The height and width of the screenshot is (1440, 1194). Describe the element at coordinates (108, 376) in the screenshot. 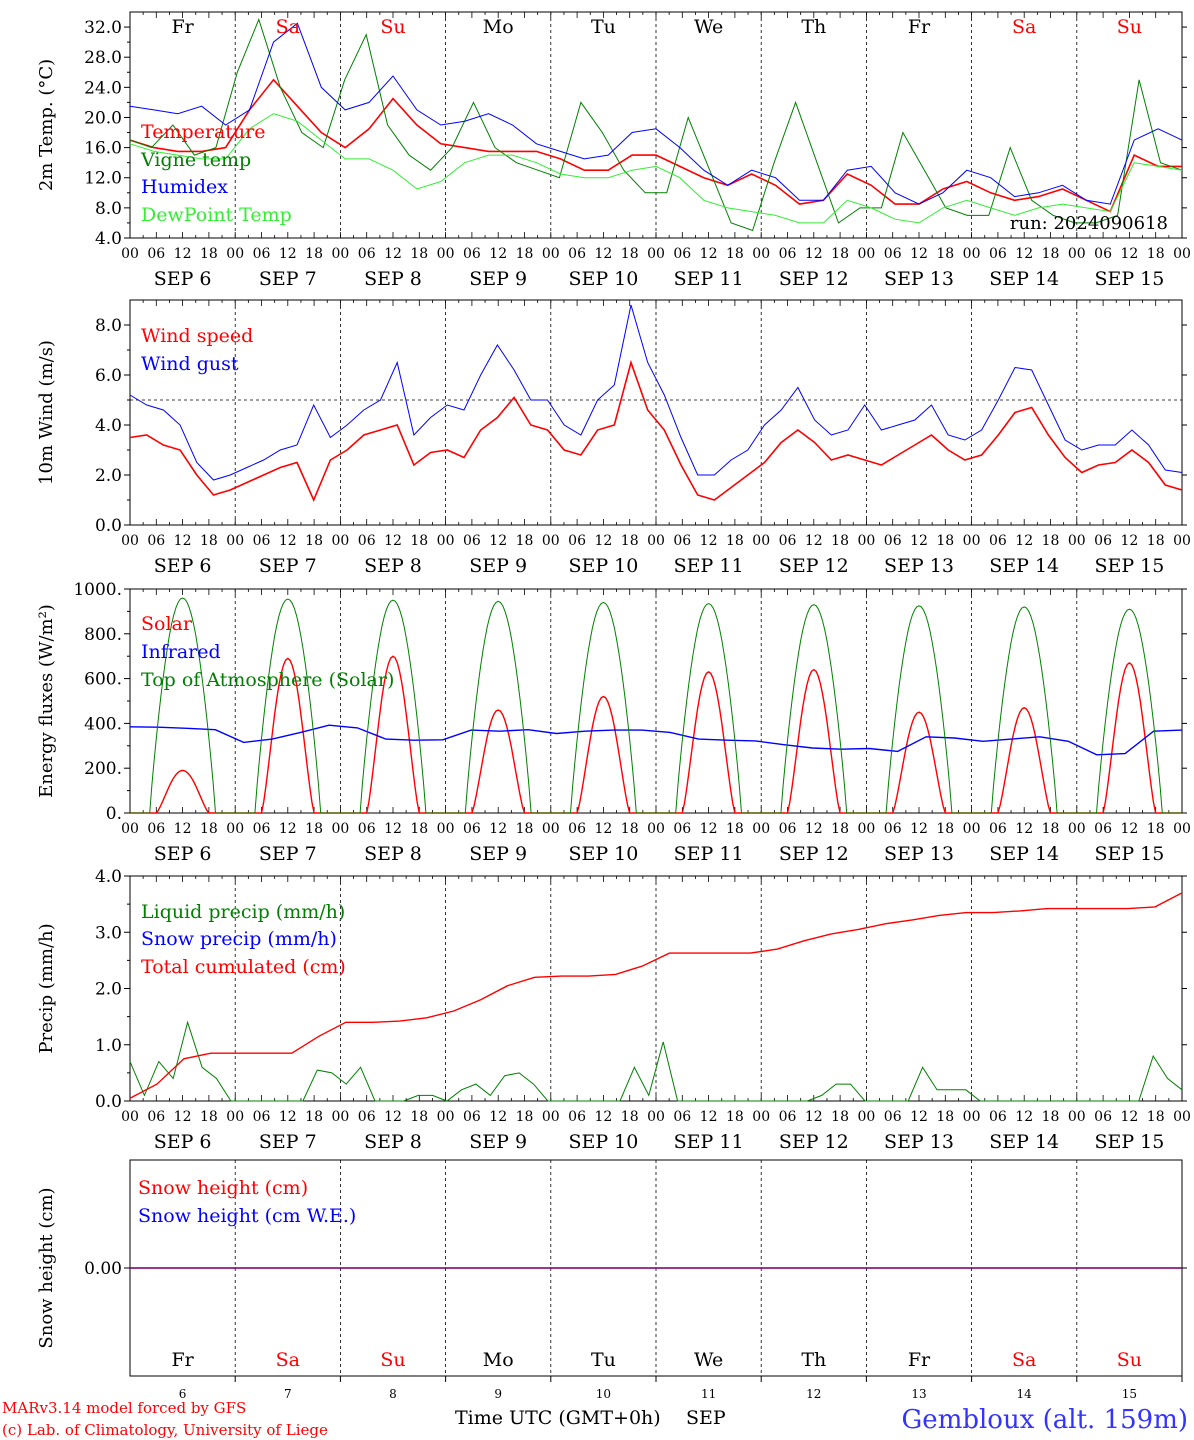

I see `y-tick-label: 6.0` at that location.